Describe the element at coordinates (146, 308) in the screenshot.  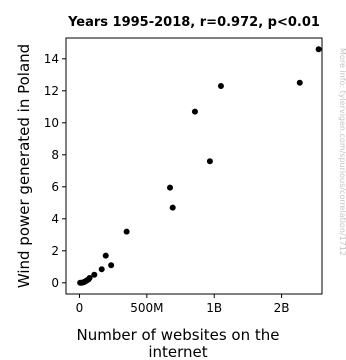
I see `x-tick-label: 500M` at that location.